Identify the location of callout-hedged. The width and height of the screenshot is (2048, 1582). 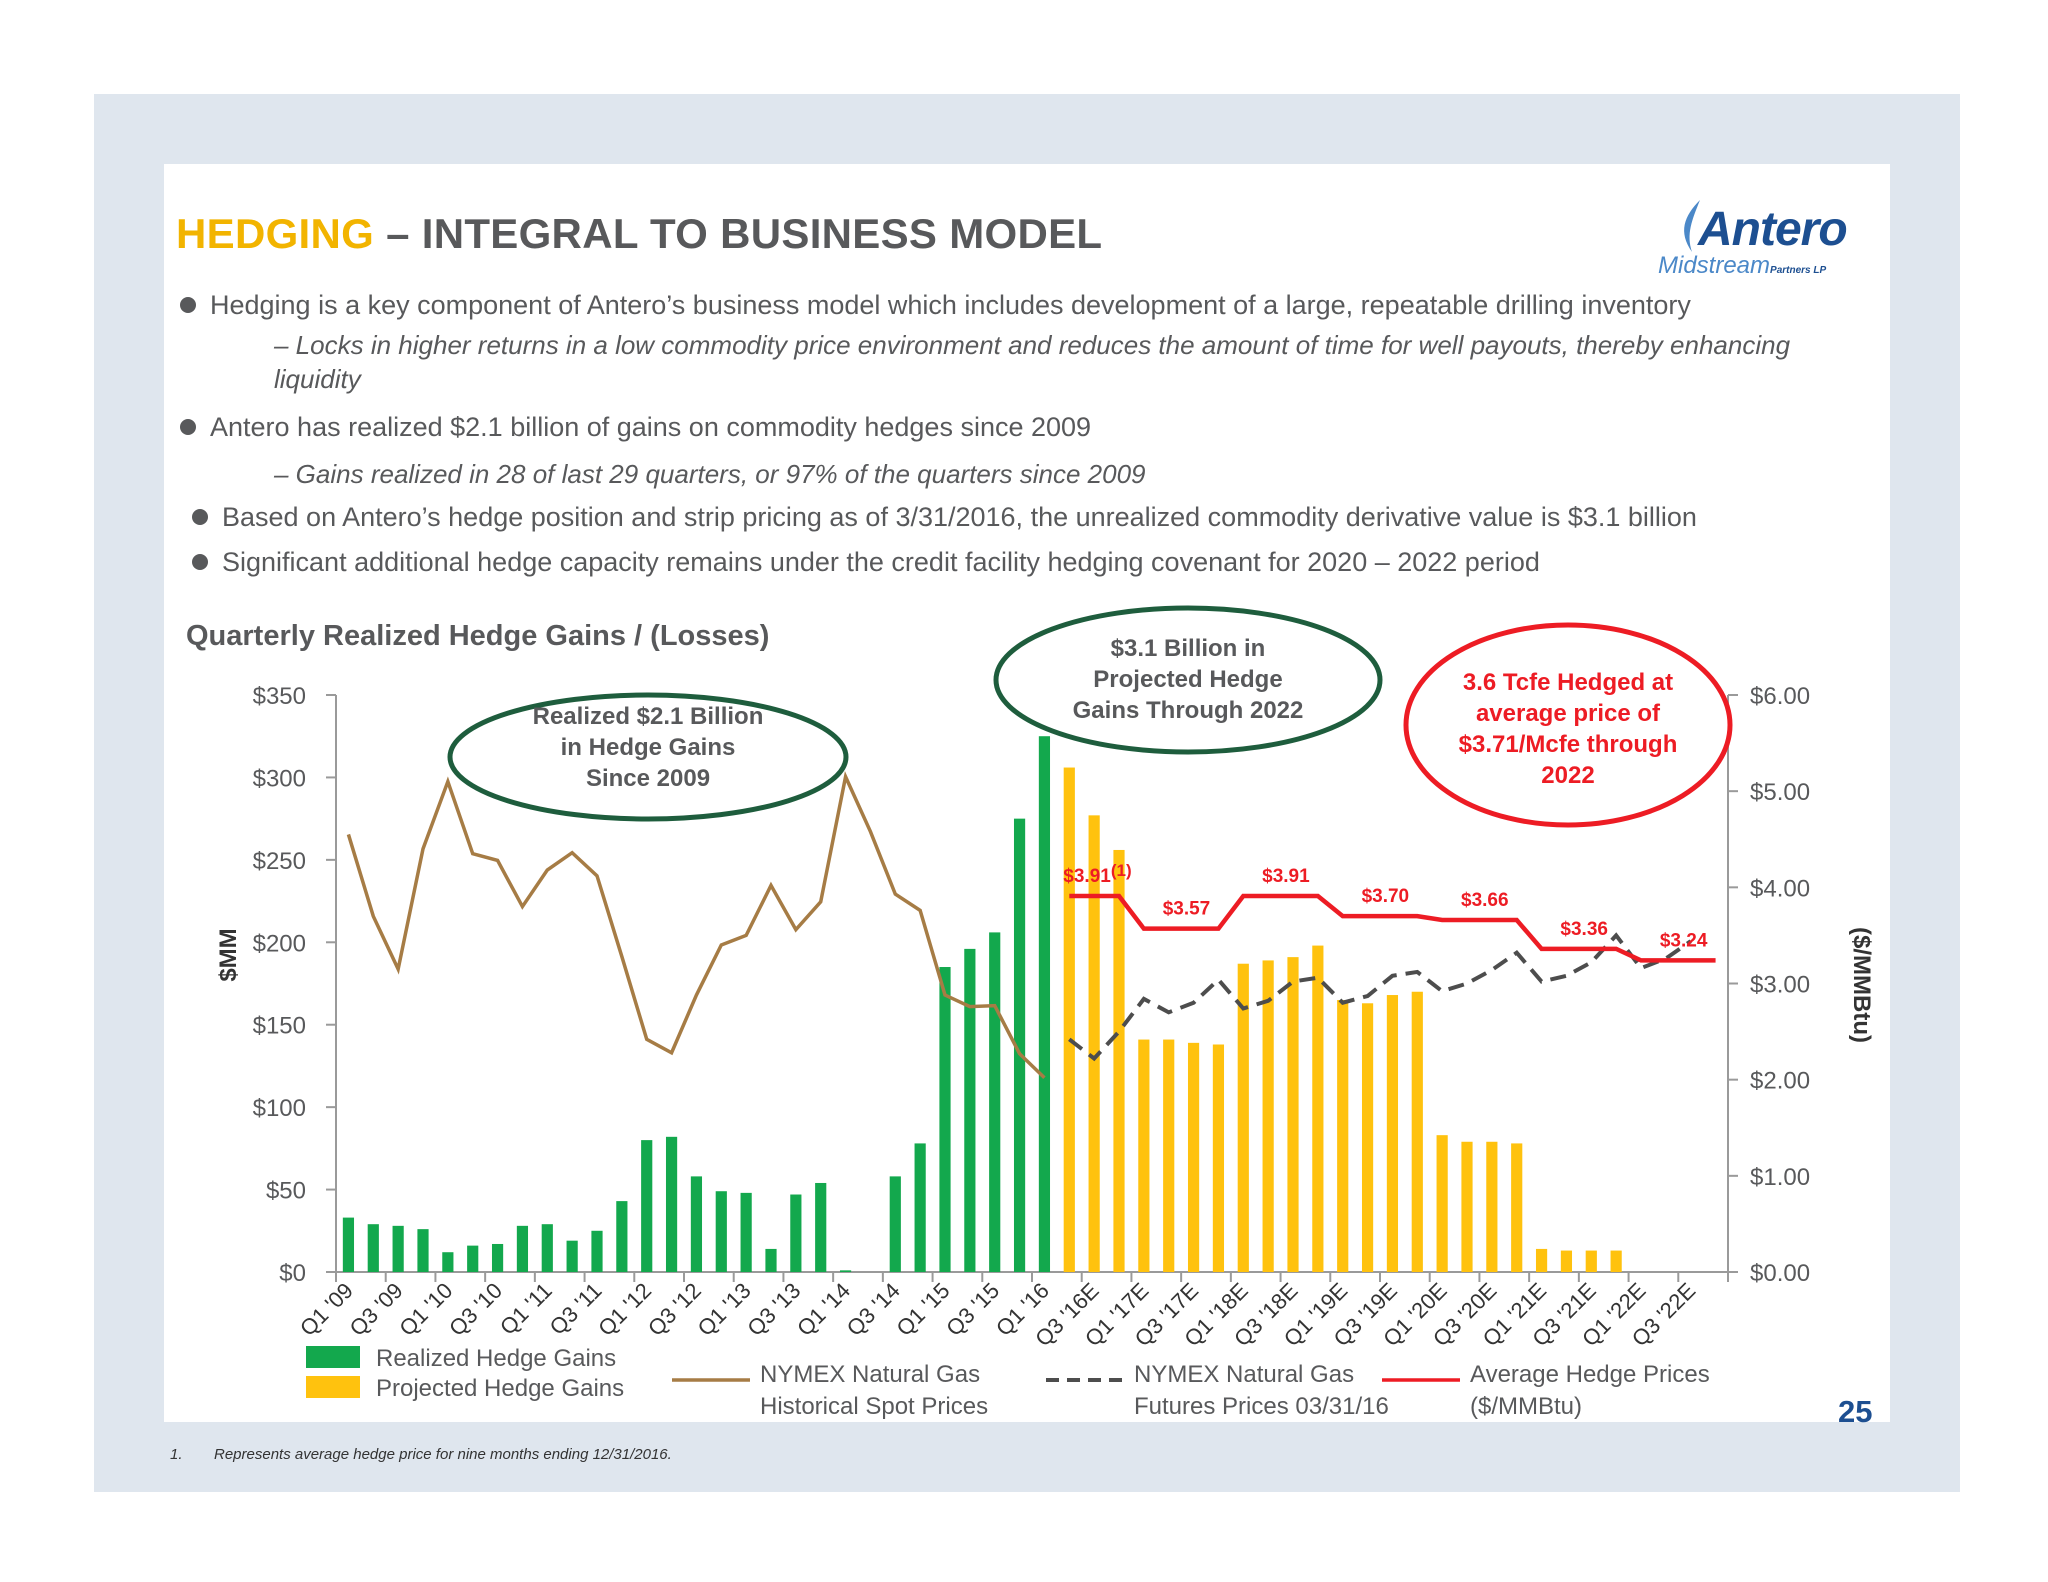
(1568, 725).